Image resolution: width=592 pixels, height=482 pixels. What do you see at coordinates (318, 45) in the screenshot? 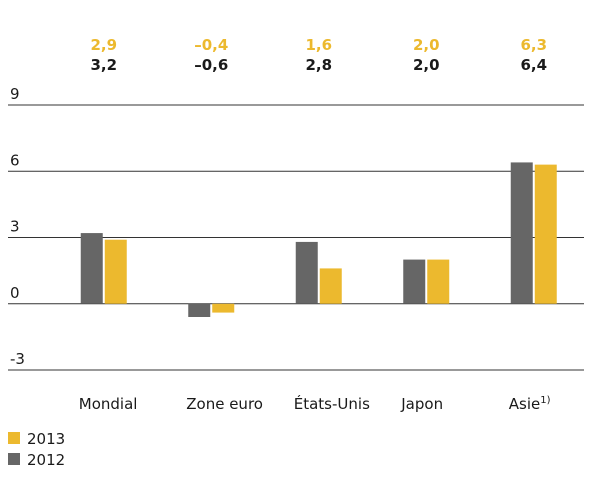
I see `value-label: 1,6` at bounding box center [318, 45].